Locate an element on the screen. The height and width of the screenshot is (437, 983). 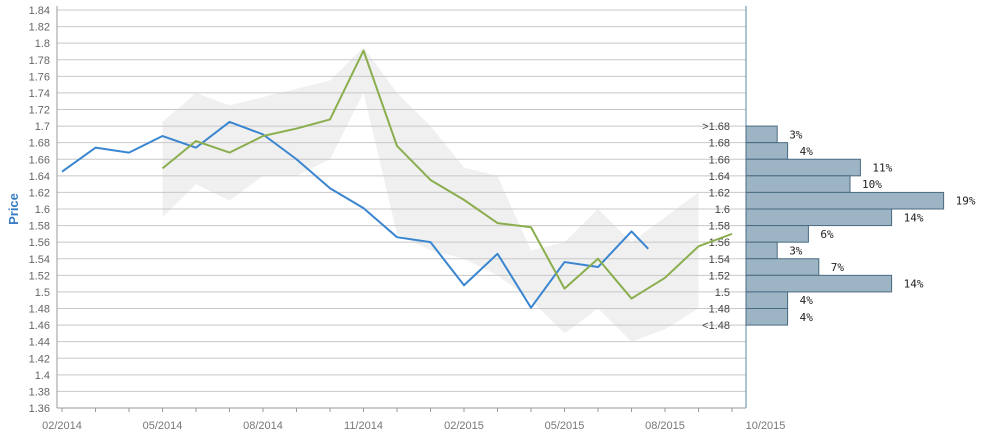
x-tick-label: 05/2014 is located at coordinates (163, 426).